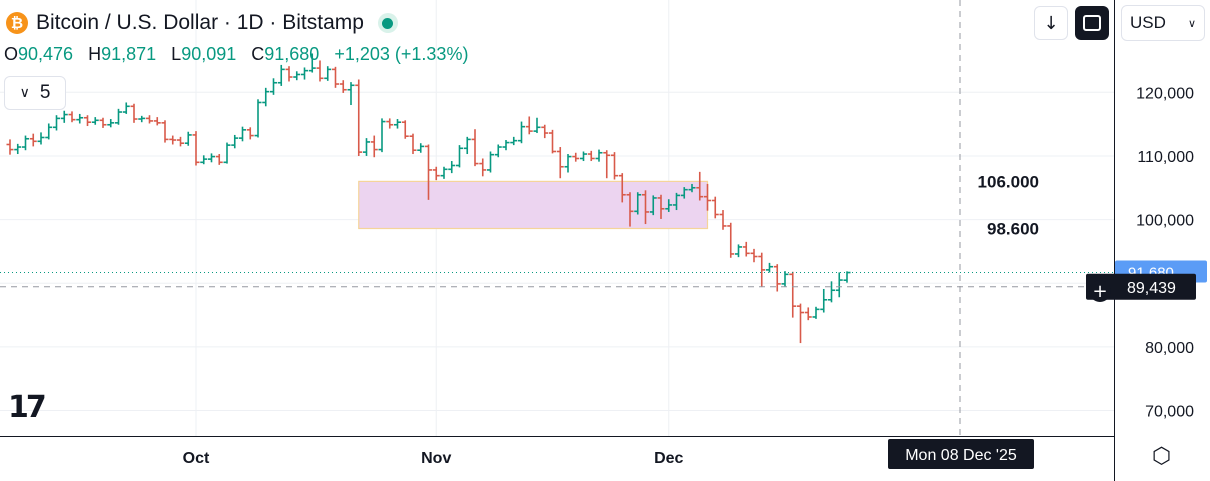 The height and width of the screenshot is (481, 1210). What do you see at coordinates (209, 54) in the screenshot?
I see `low-value: 90,091` at bounding box center [209, 54].